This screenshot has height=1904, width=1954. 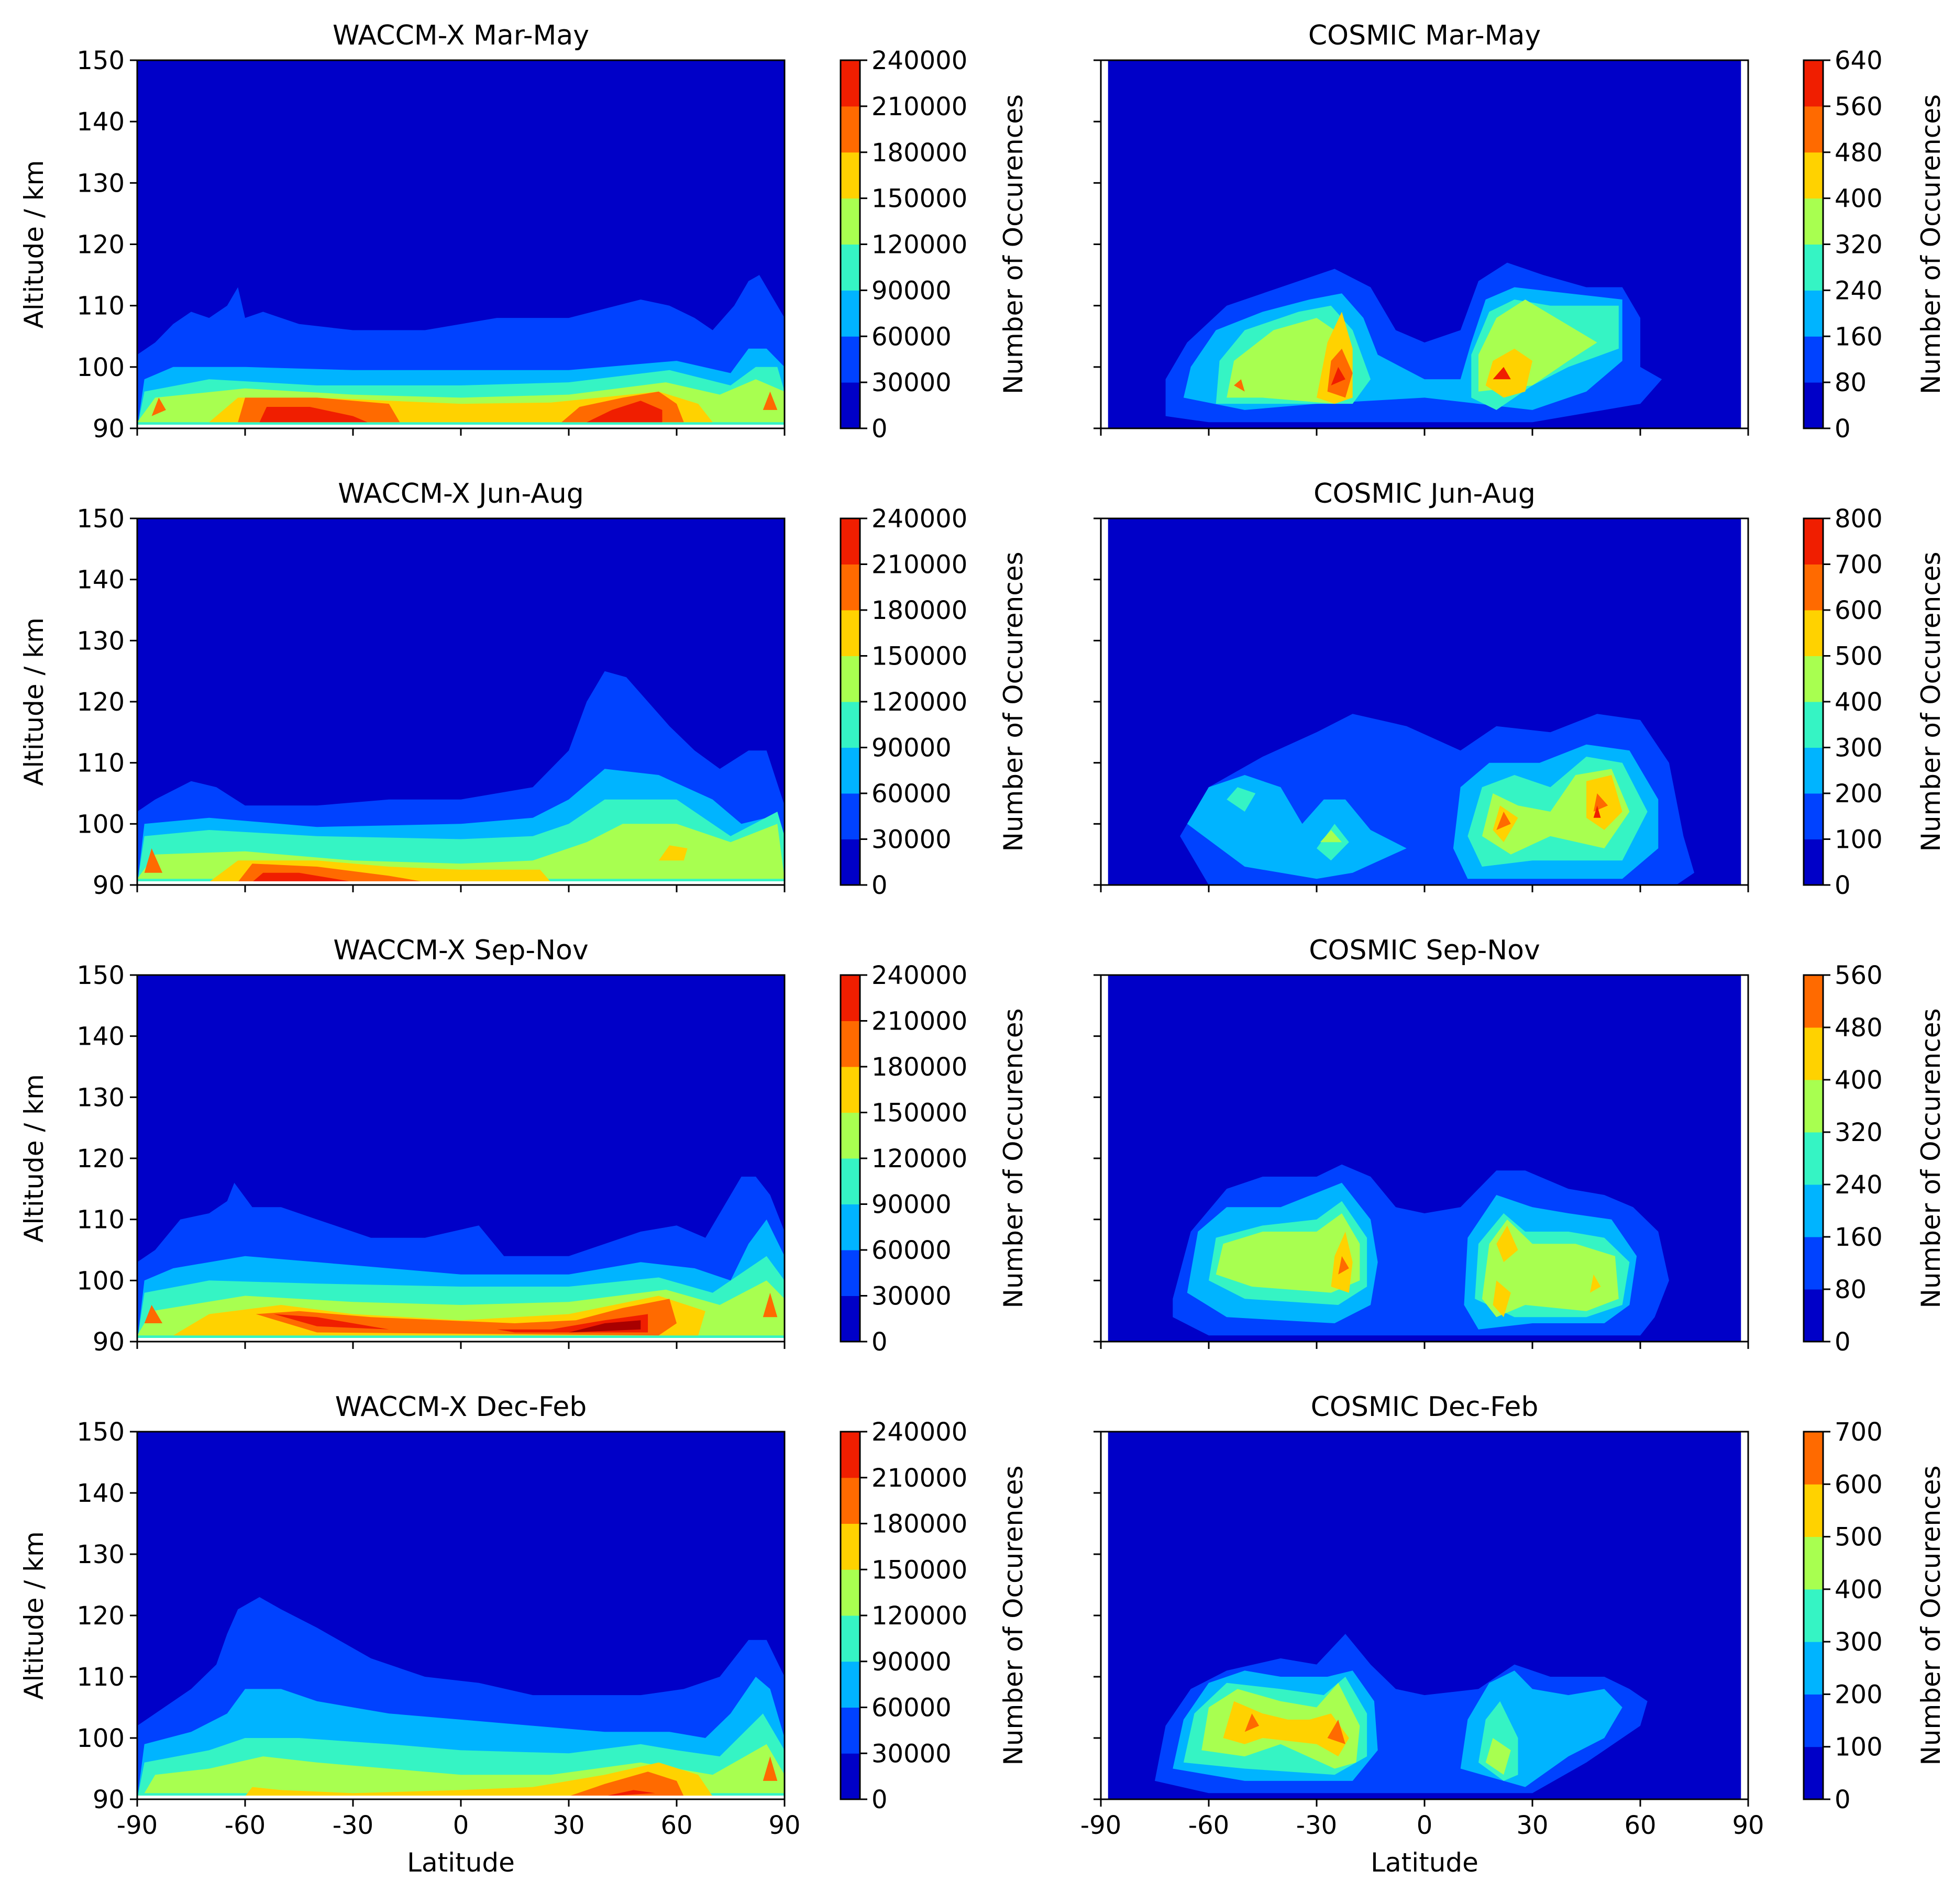 What do you see at coordinates (1745, 244) in the screenshot?
I see `no-data-strip-north` at bounding box center [1745, 244].